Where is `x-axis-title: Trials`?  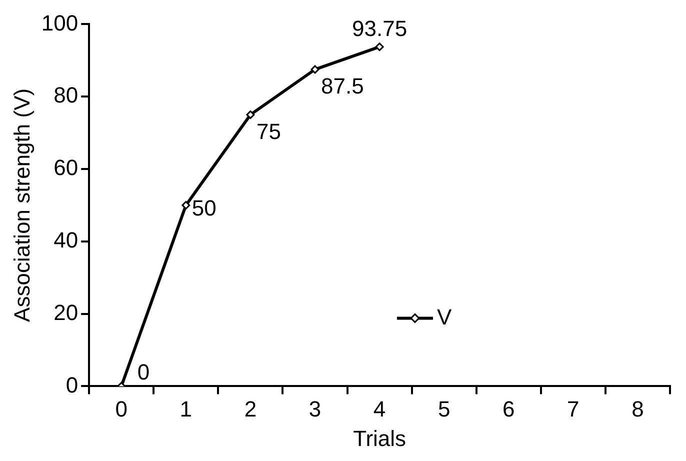 x-axis-title: Trials is located at coordinates (379, 438).